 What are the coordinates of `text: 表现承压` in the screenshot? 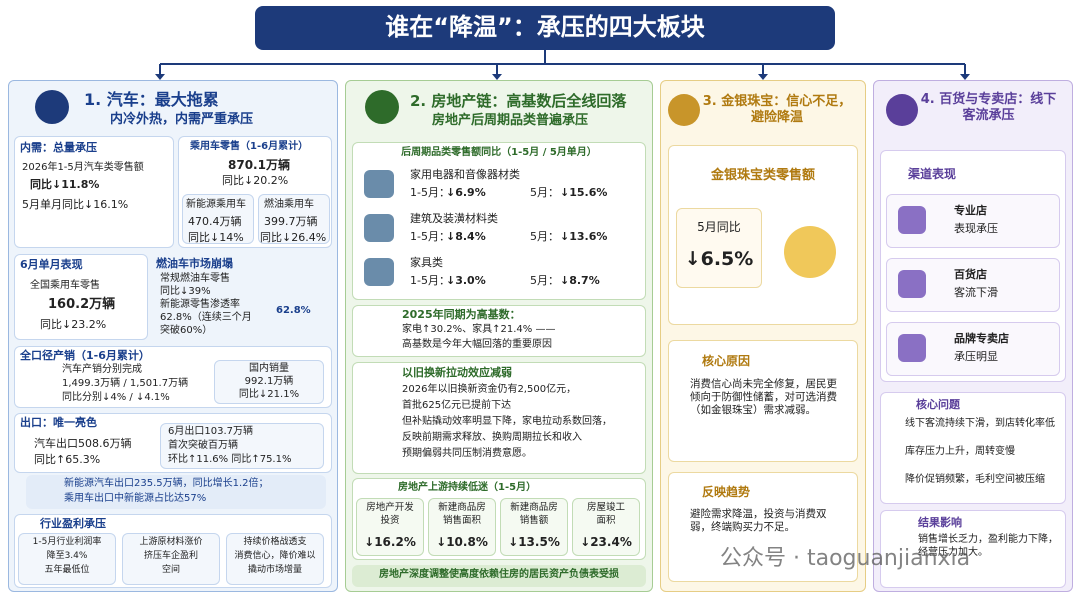 It's located at (976, 228).